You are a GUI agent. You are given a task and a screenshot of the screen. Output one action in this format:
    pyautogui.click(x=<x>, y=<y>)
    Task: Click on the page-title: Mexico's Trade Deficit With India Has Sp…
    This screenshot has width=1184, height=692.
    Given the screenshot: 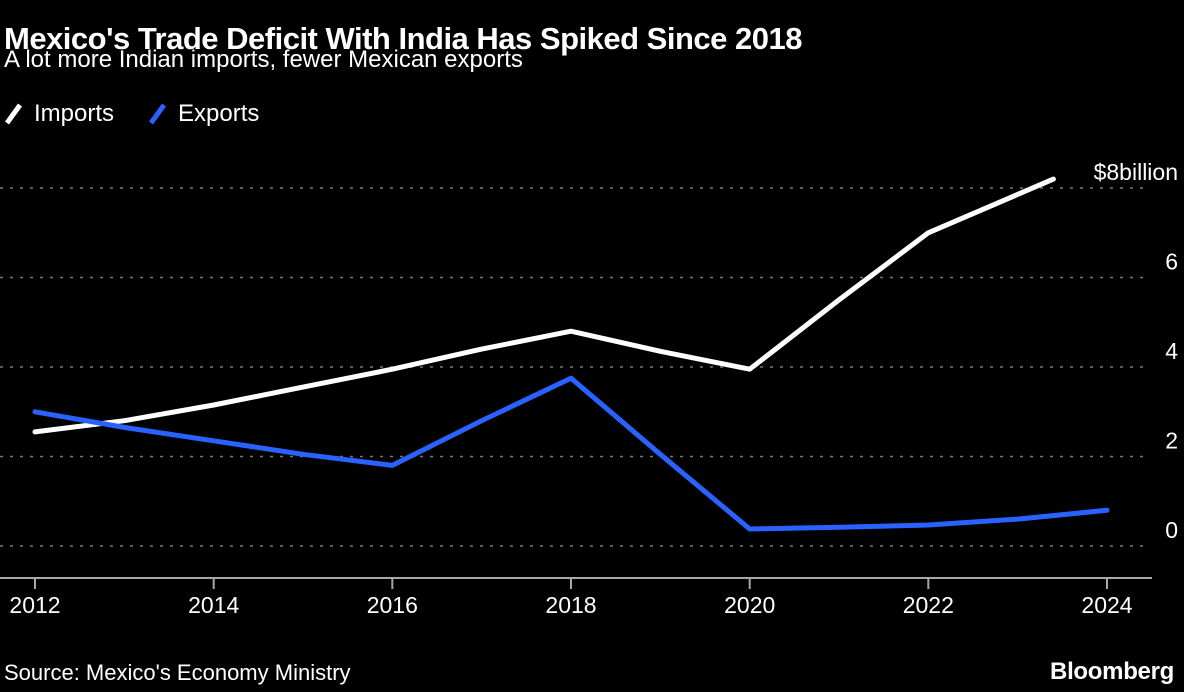 What is the action you would take?
    pyautogui.click(x=403, y=38)
    